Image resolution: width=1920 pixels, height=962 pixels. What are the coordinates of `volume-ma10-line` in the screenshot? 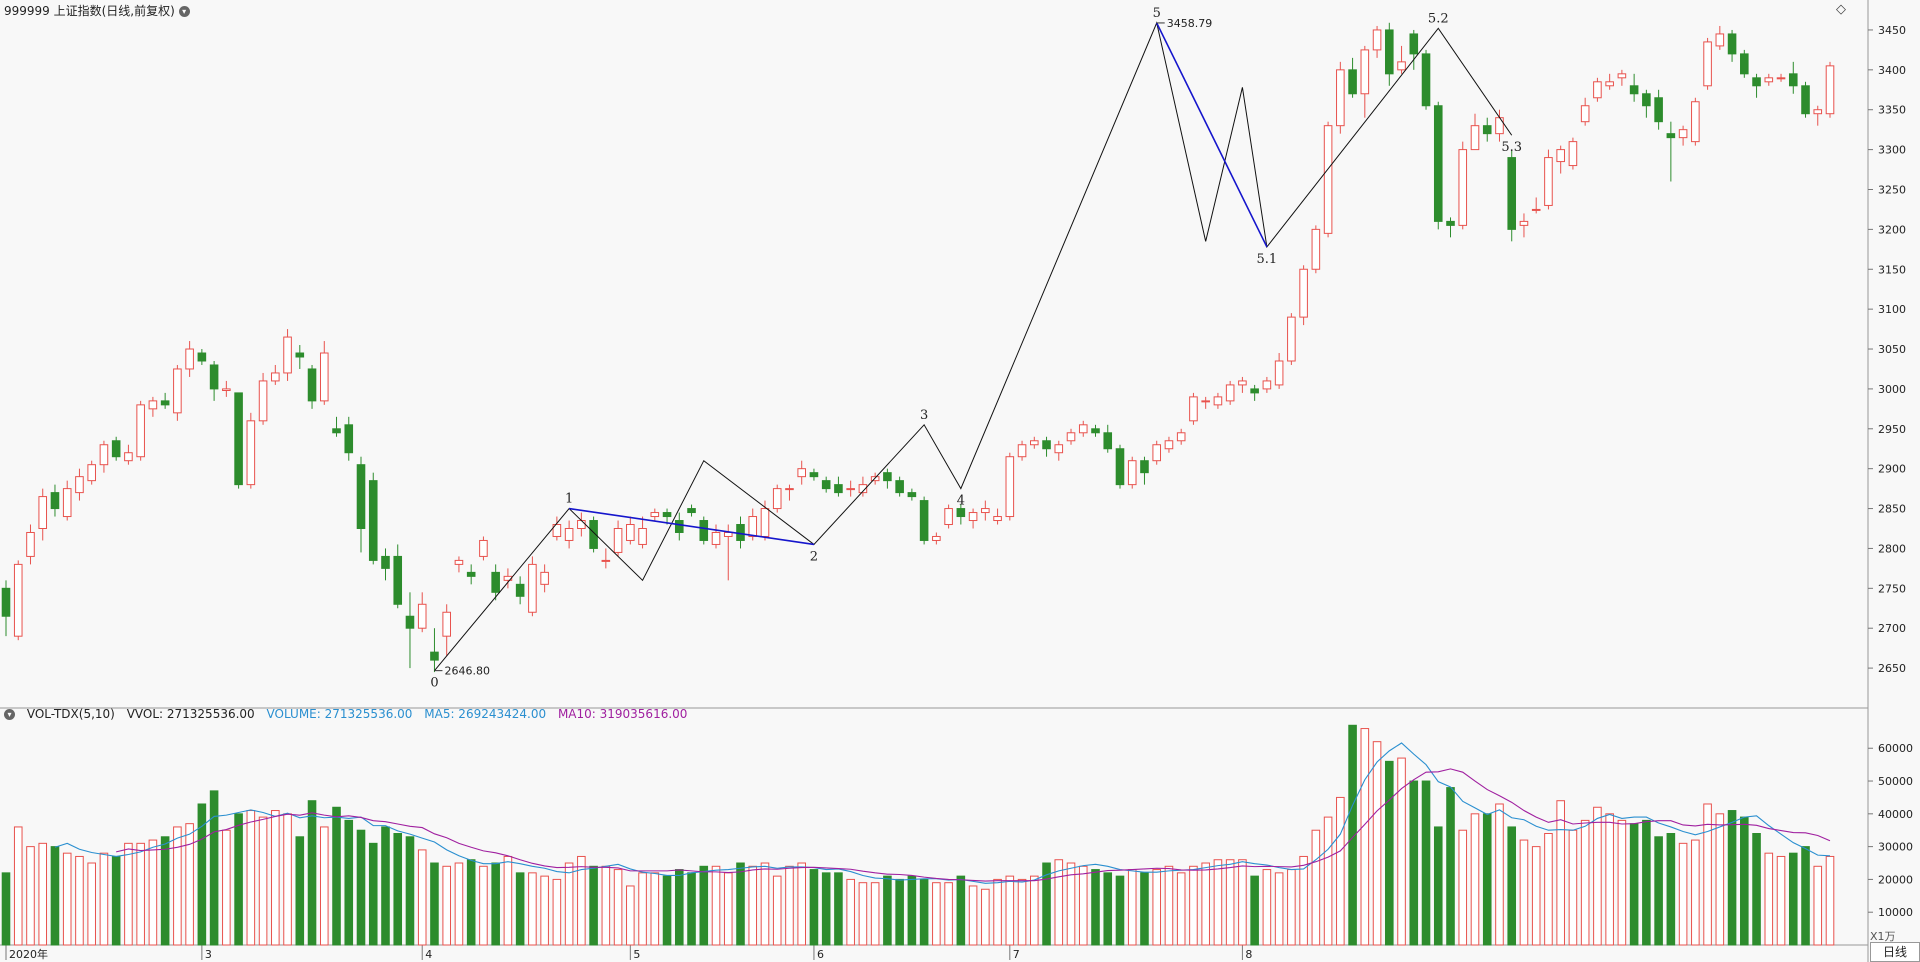 It's located at (973, 825).